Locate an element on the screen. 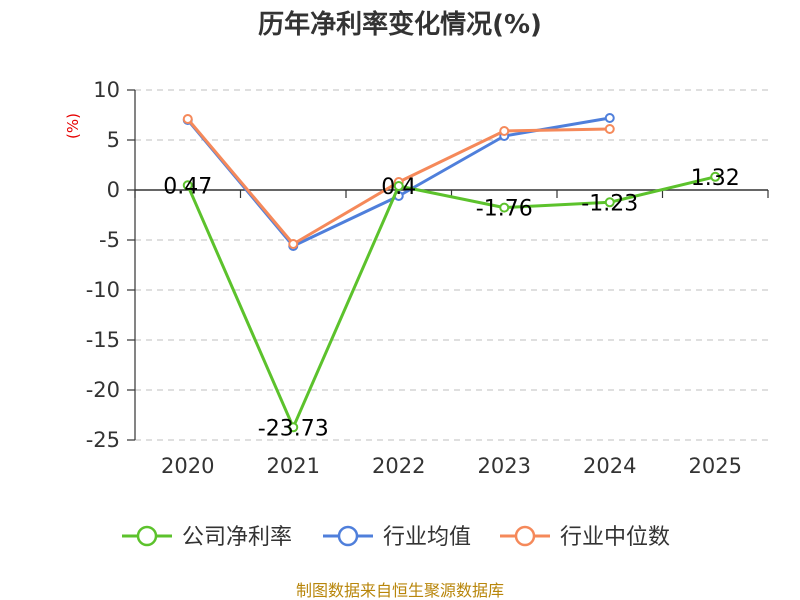 This screenshot has height=600, width=800. y-tick-label: -5 is located at coordinates (109, 240).